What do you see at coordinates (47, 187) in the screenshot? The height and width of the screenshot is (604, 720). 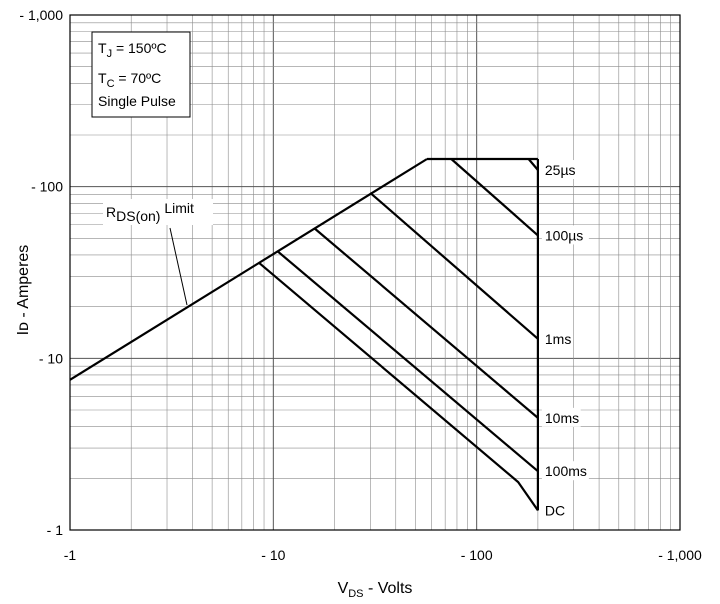 I see `y-tick-label: - 100` at bounding box center [47, 187].